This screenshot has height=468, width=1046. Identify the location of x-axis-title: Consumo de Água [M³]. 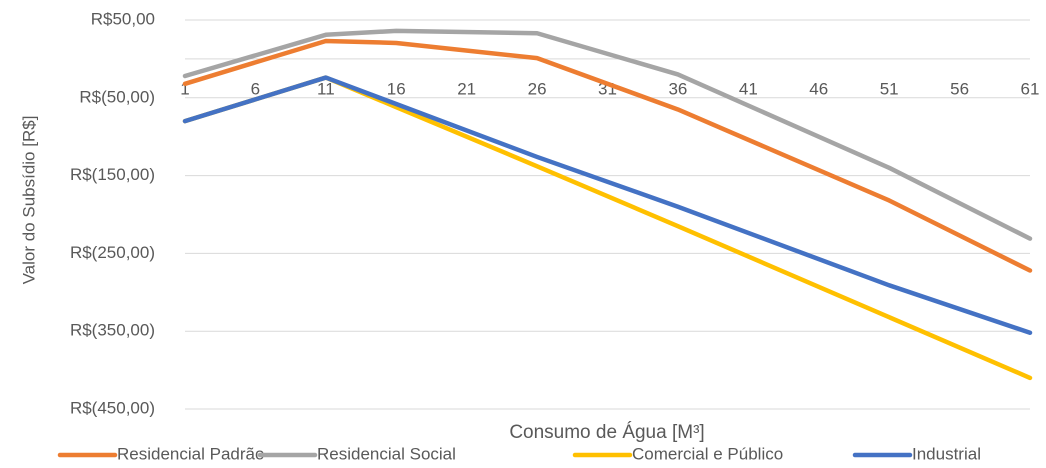
(606, 432).